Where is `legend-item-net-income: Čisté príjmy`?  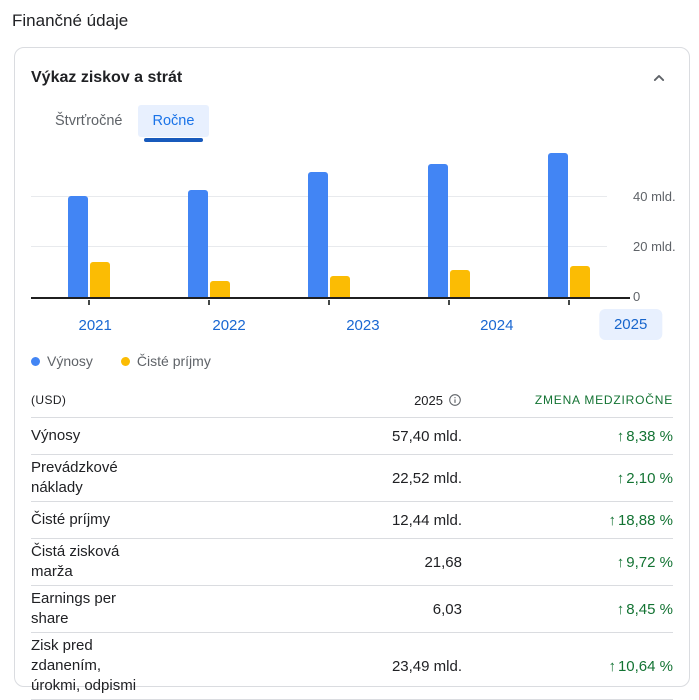
legend-item-net-income: Čisté príjmy is located at coordinates (165, 361).